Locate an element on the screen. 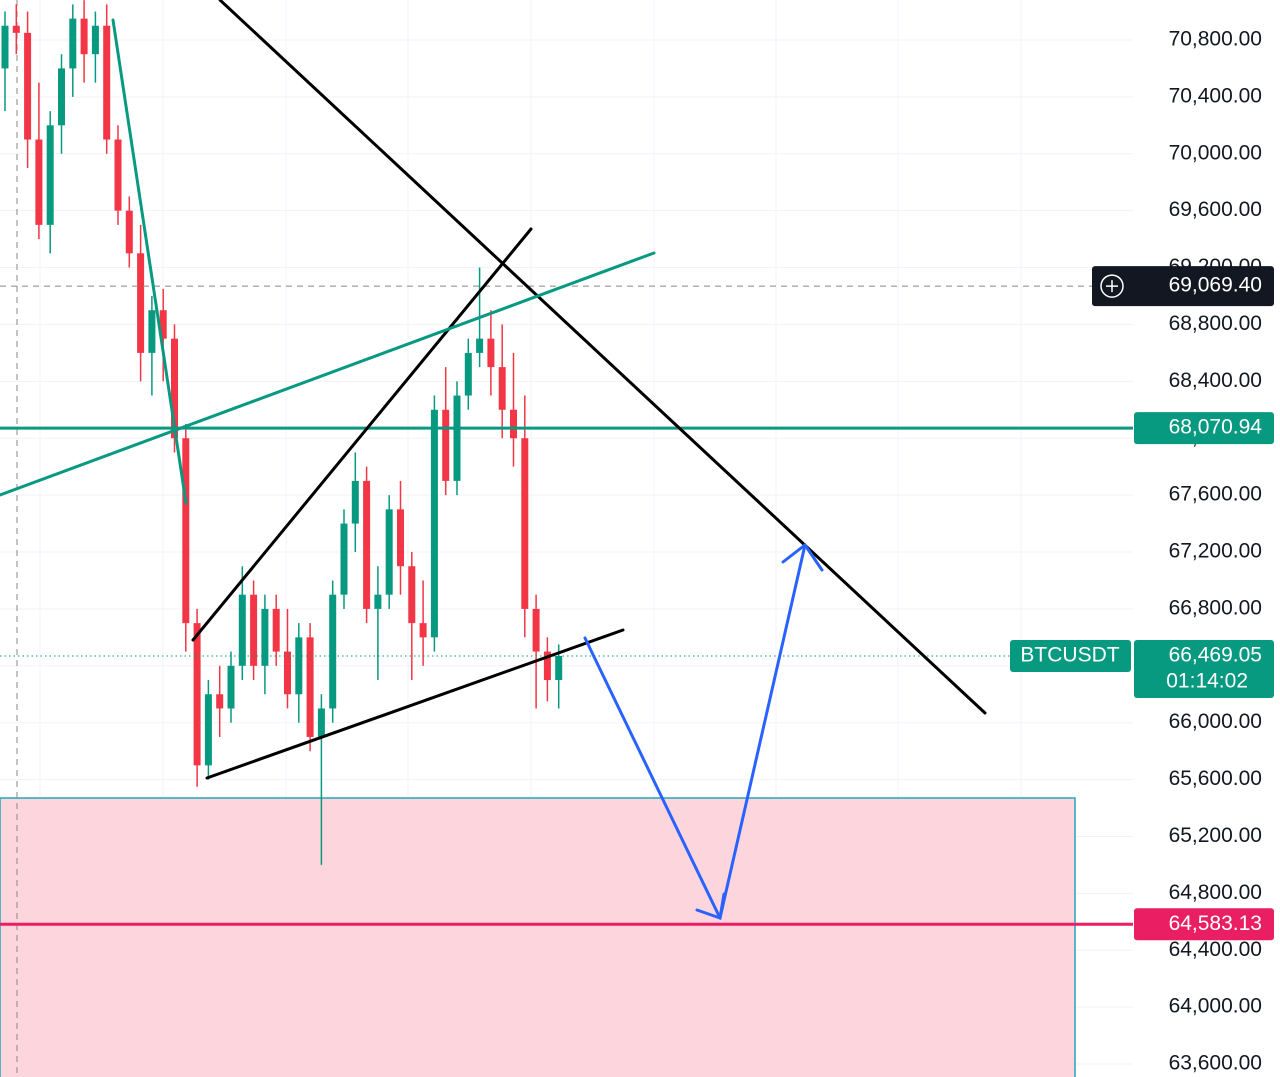 The width and height of the screenshot is (1280, 1077). symbol-tag is located at coordinates (1070, 655).